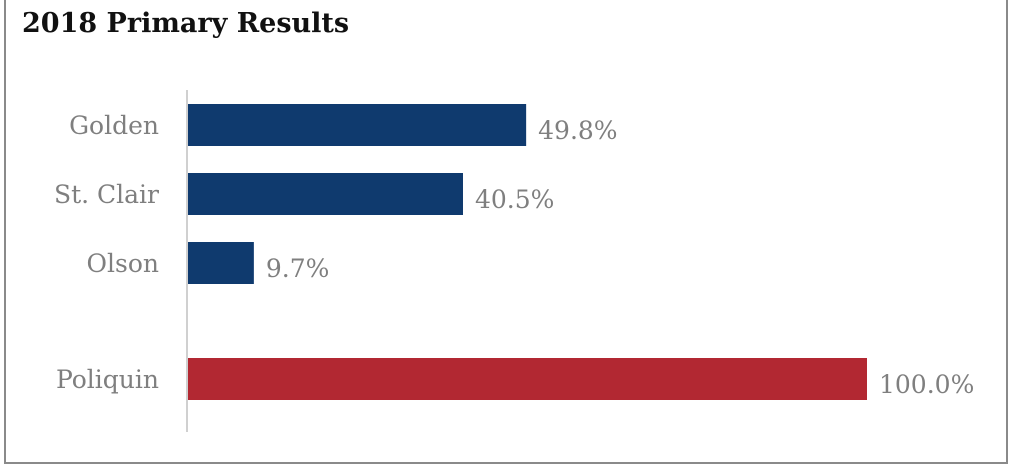  Describe the element at coordinates (514, 199) in the screenshot. I see `value-label-st-clair: 40.5%` at that location.